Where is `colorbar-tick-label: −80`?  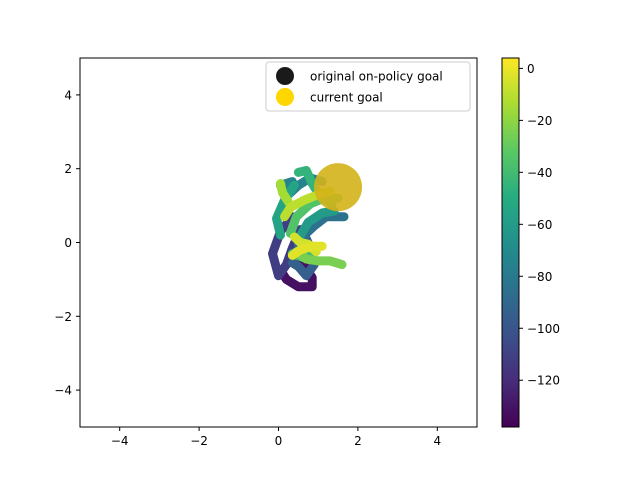 colorbar-tick-label: −80 is located at coordinates (539, 277).